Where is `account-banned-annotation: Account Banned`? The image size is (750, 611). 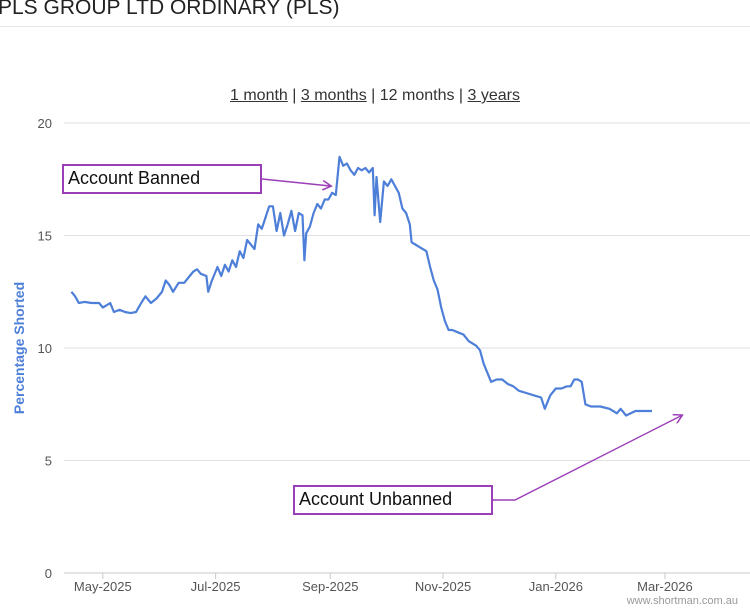
account-banned-annotation: Account Banned is located at coordinates (162, 179).